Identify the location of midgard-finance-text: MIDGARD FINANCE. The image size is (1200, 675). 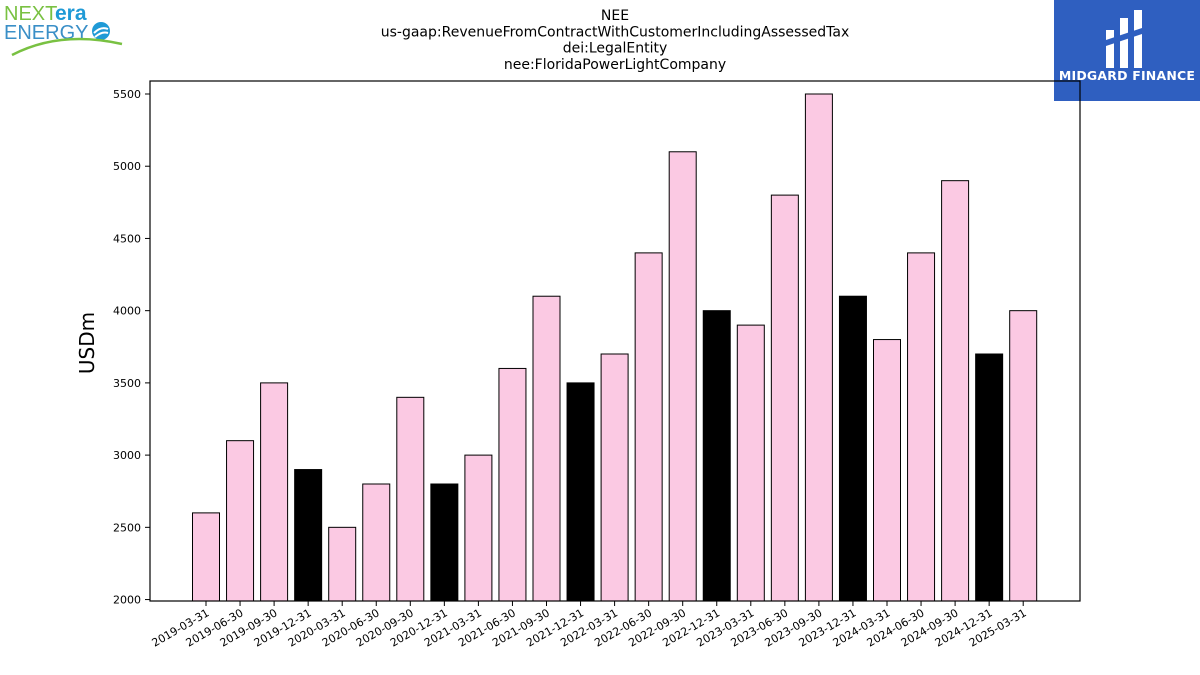
(1127, 75).